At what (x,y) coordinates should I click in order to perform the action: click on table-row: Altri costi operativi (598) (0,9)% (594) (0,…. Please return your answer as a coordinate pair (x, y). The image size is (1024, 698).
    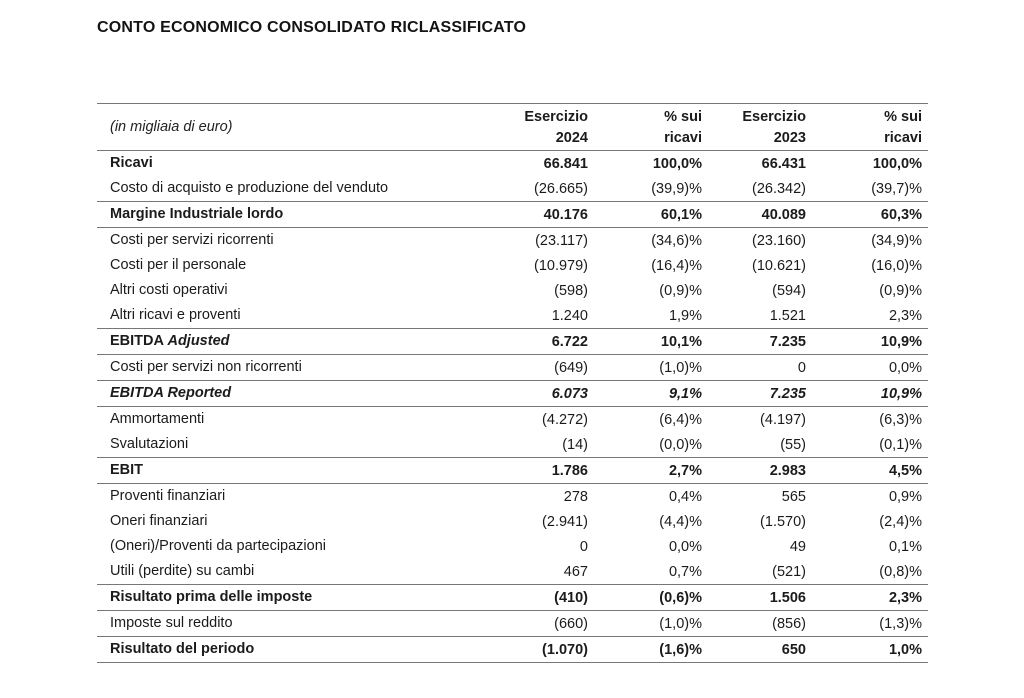
    Looking at the image, I should click on (512, 290).